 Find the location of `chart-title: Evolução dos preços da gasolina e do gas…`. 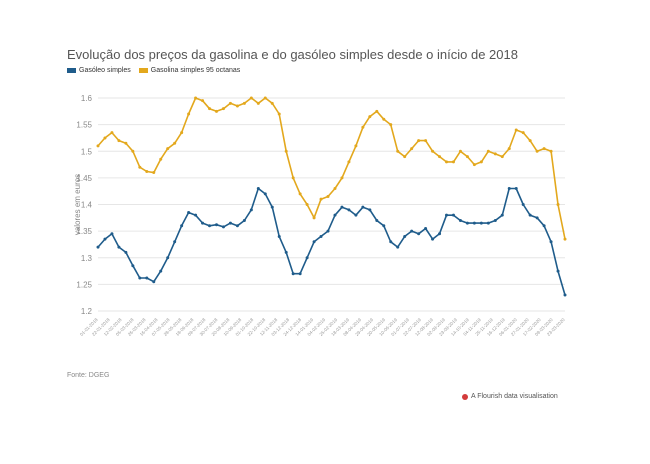

chart-title: Evolução dos preços da gasolina e do gas… is located at coordinates (292, 54).